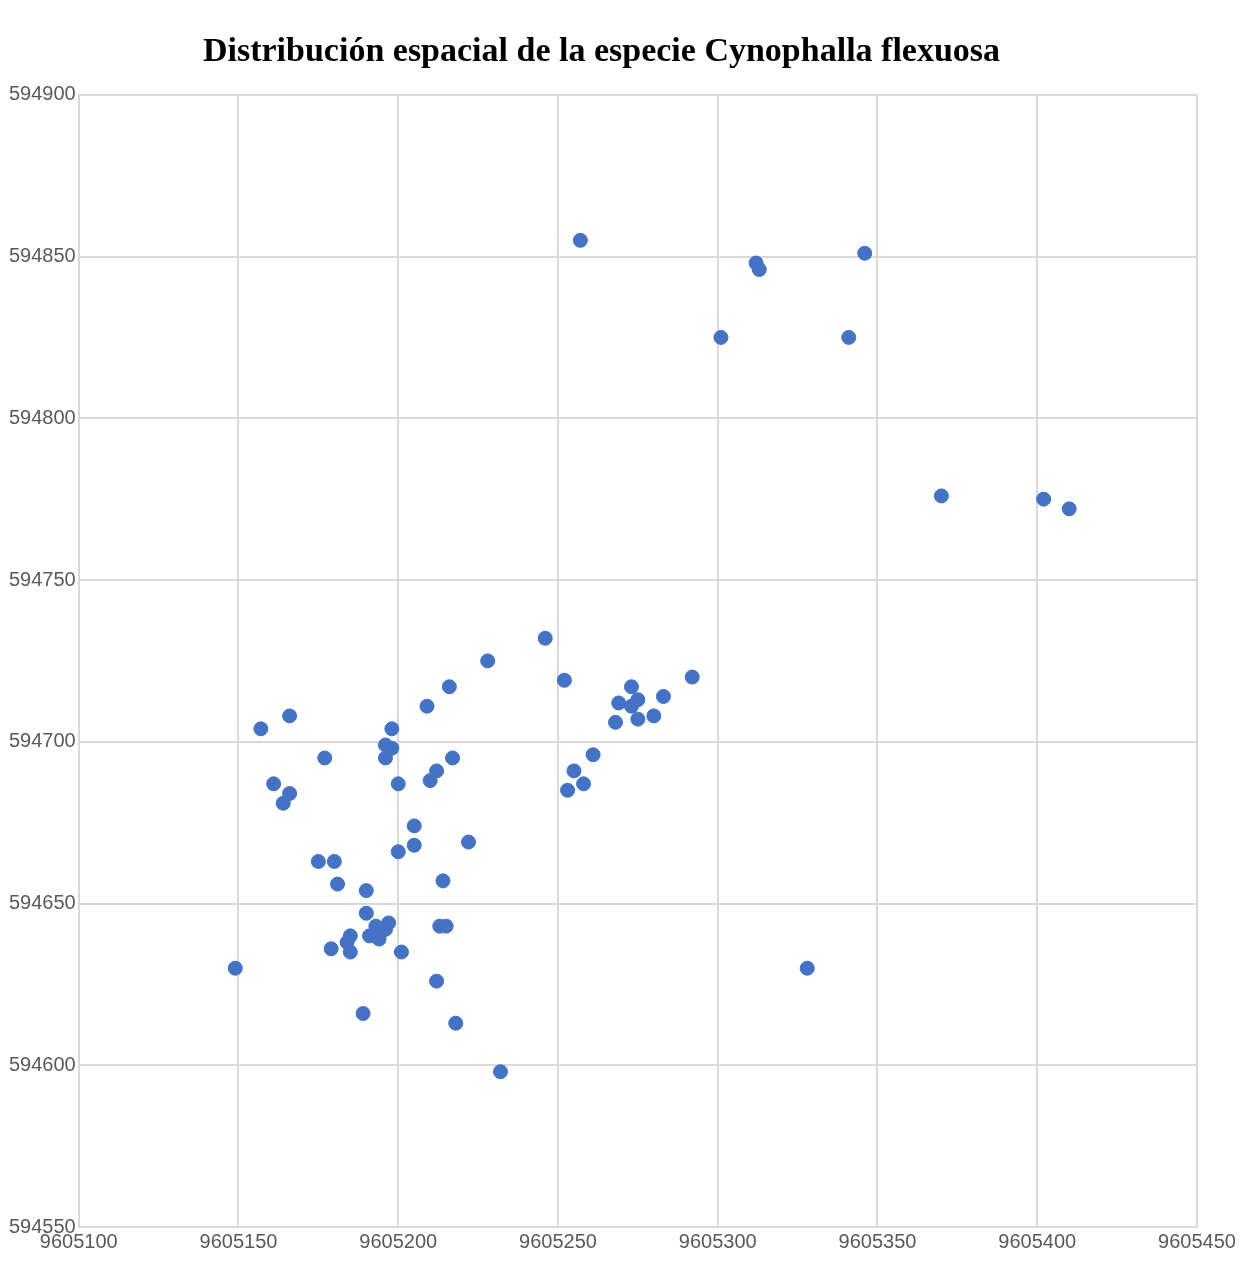 The image size is (1245, 1265). I want to click on y-tick-label: 594900, so click(42, 93).